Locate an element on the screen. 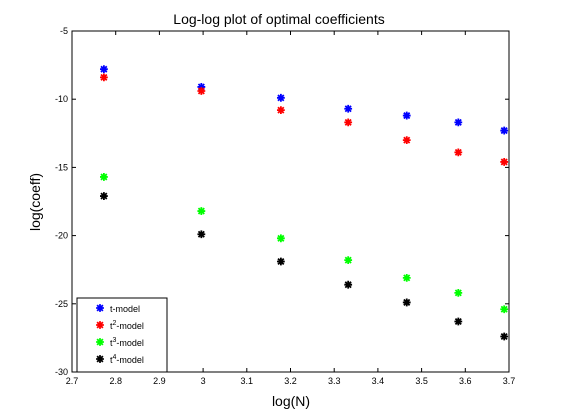  legend-label: t-model is located at coordinates (125, 309).